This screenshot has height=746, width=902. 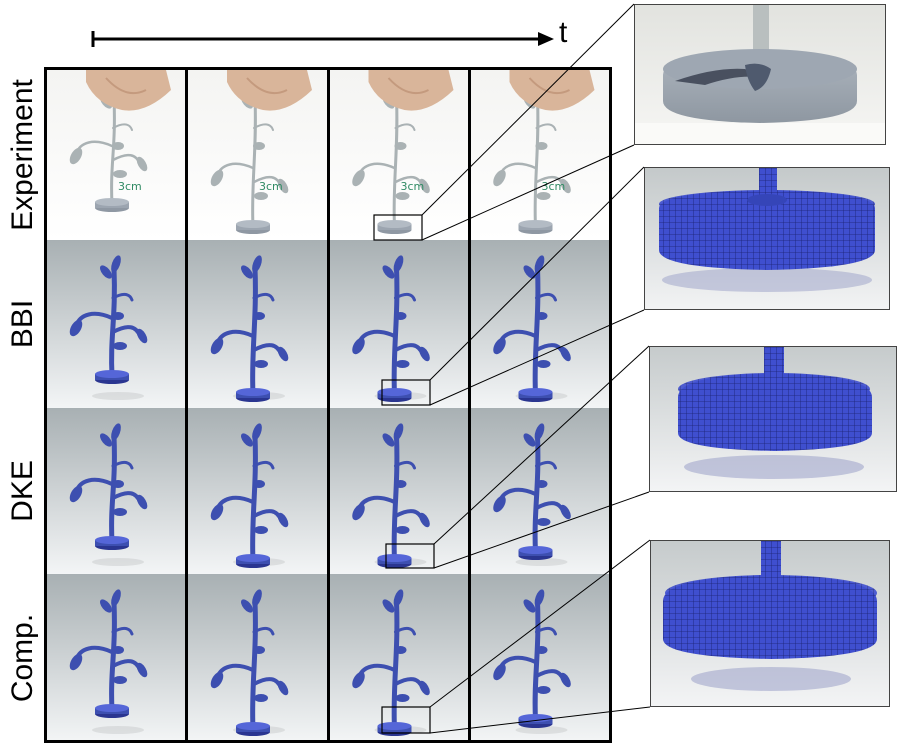 I want to click on panel-dke-t4, so click(x=539, y=491).